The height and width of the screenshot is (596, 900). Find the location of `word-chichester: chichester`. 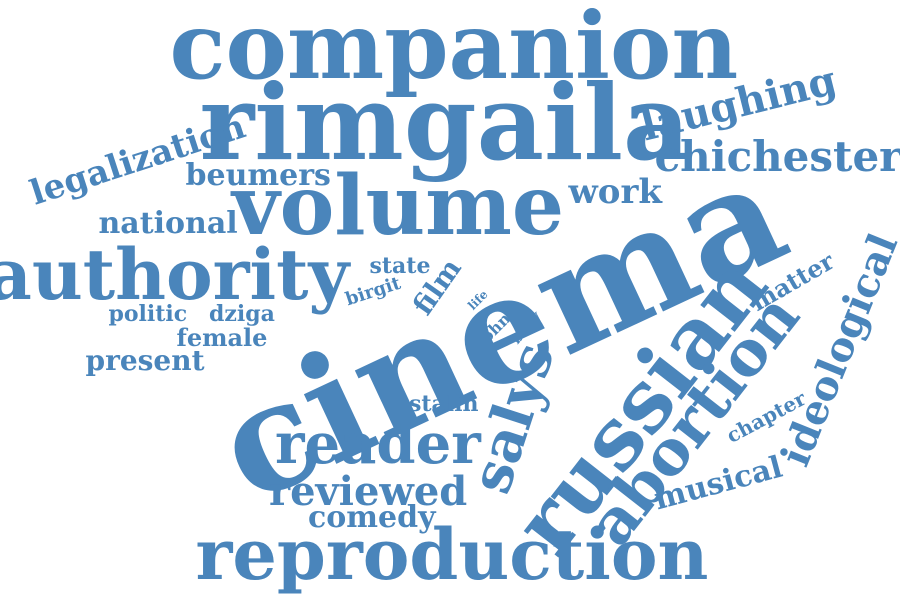

word-chichester: chichester is located at coordinates (777, 156).